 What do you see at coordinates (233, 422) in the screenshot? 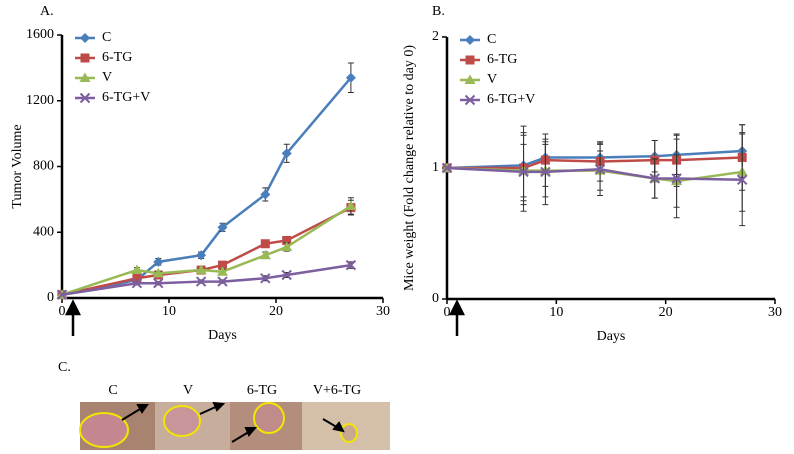
I see `photo-arrows` at bounding box center [233, 422].